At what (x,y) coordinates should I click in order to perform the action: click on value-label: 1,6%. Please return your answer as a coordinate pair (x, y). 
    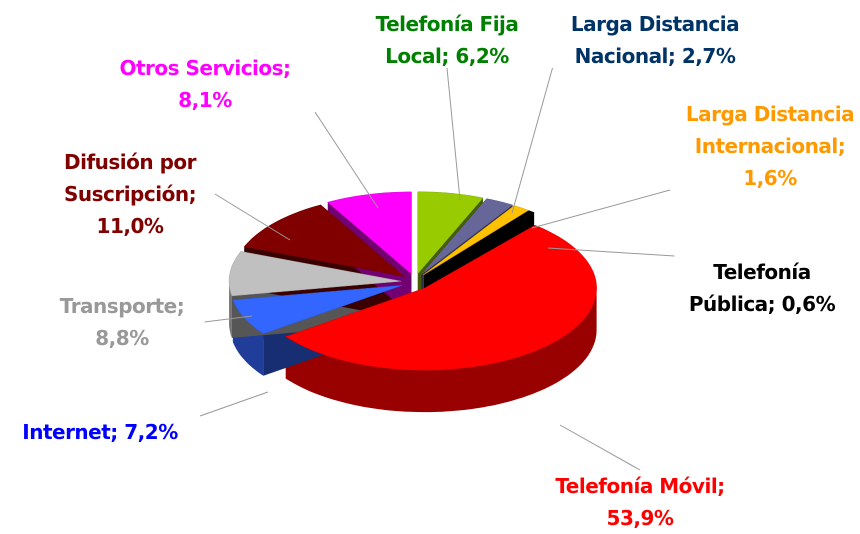
    Looking at the image, I should click on (770, 178).